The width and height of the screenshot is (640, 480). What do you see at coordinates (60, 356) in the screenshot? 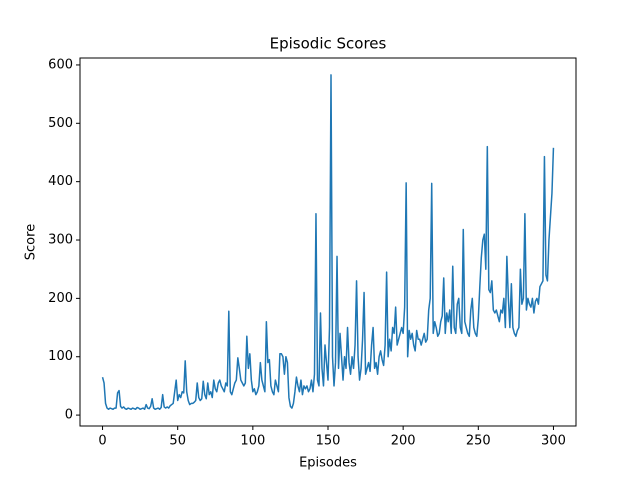
I see `y-tick-label: 100` at bounding box center [60, 356].